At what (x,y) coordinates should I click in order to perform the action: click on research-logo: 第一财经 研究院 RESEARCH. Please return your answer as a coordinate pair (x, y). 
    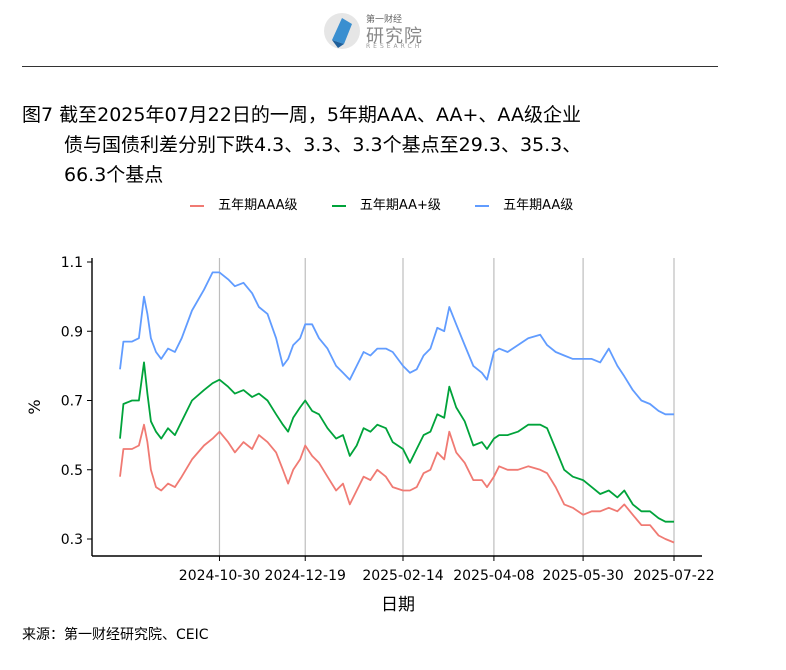
    Looking at the image, I should click on (377, 31).